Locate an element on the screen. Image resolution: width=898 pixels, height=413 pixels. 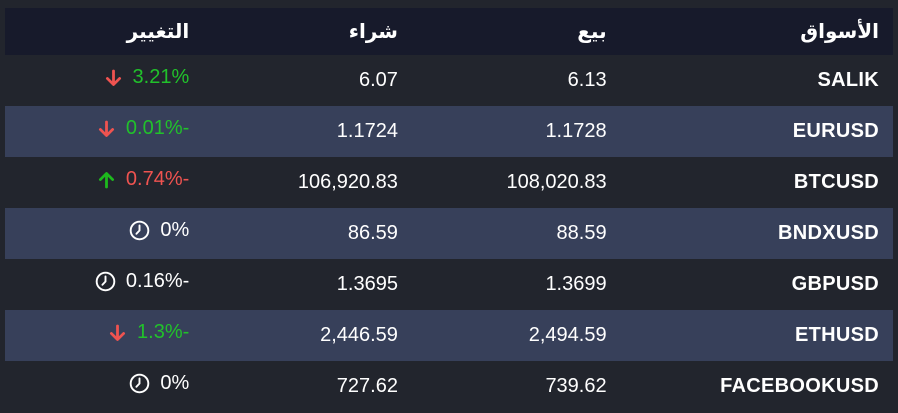
change-cell: 0.01%- is located at coordinates (107, 131).